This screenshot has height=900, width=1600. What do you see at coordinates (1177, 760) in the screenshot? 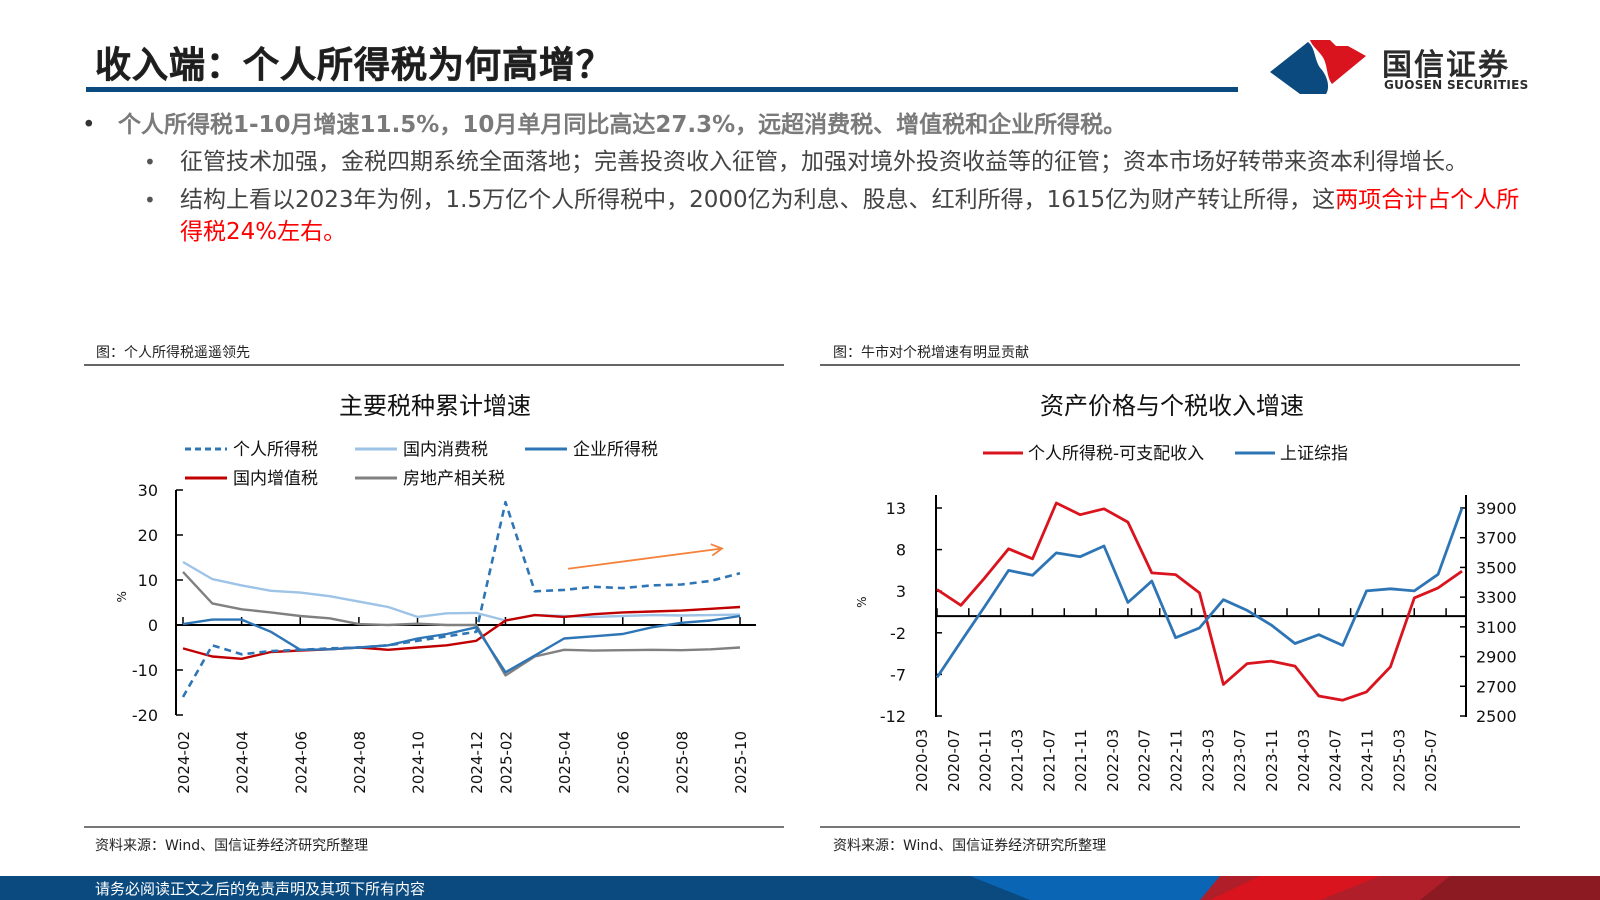
I see `x-tick-label: 2022-11` at bounding box center [1177, 760].